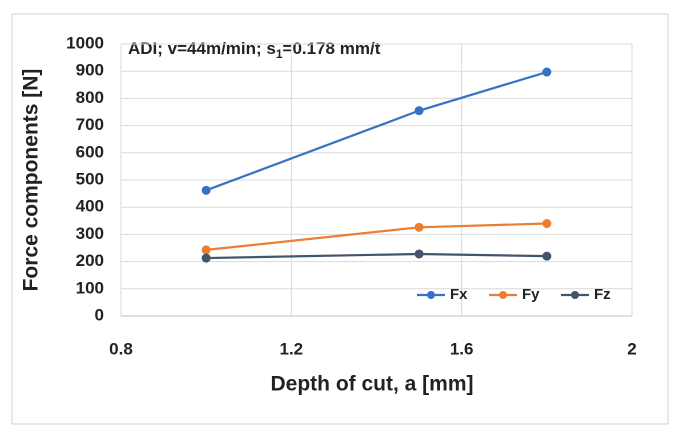  Describe the element at coordinates (279, 54) in the screenshot. I see `annotation-subscript: 1` at that location.